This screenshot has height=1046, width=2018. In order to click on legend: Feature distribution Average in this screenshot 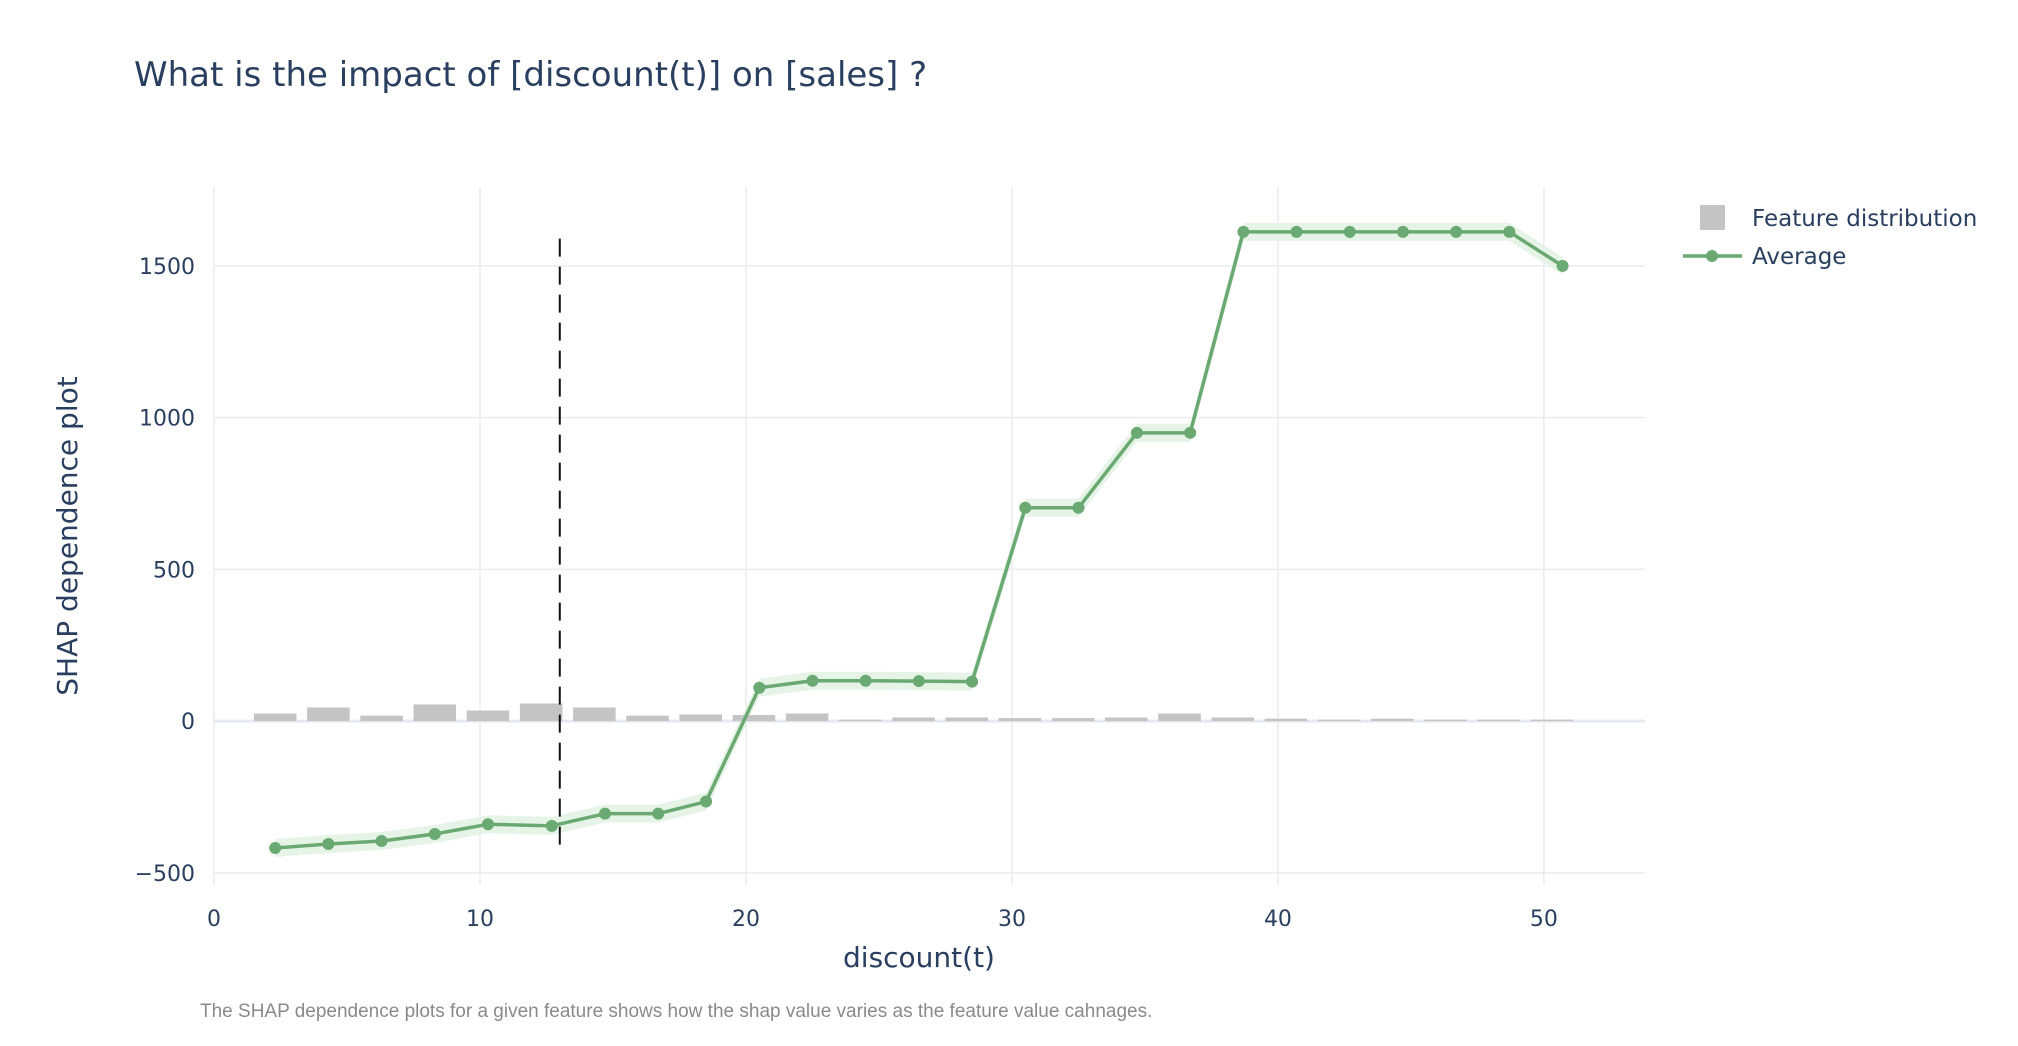, I will do `click(1830, 237)`.